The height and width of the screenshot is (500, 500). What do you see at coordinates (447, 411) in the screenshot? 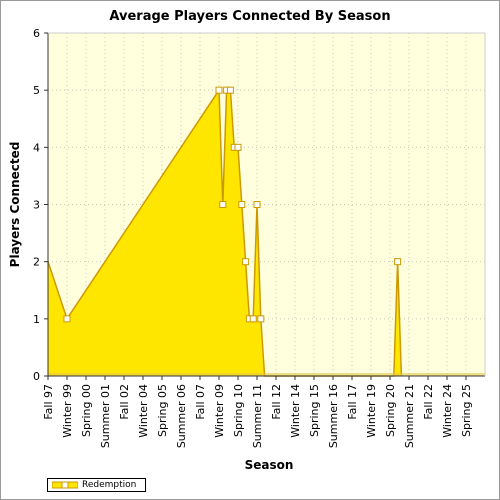
I see `x-tick-label: Winter 24` at bounding box center [447, 411].